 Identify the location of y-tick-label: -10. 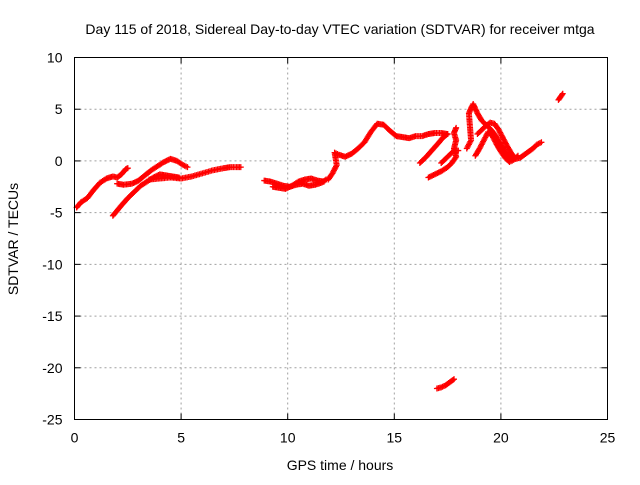
(52, 264).